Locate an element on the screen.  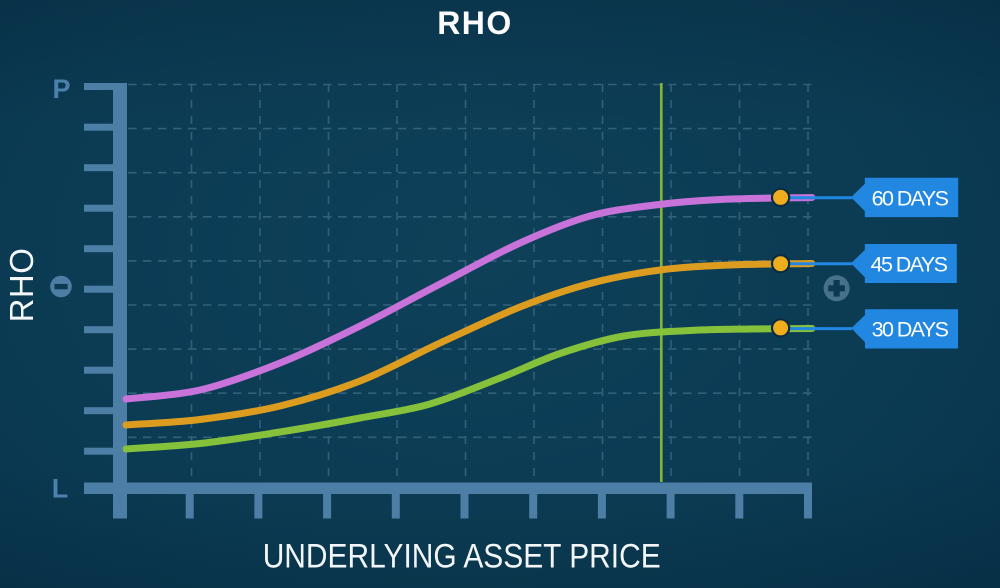
svg-text: 60 DAYS is located at coordinates (910, 199).